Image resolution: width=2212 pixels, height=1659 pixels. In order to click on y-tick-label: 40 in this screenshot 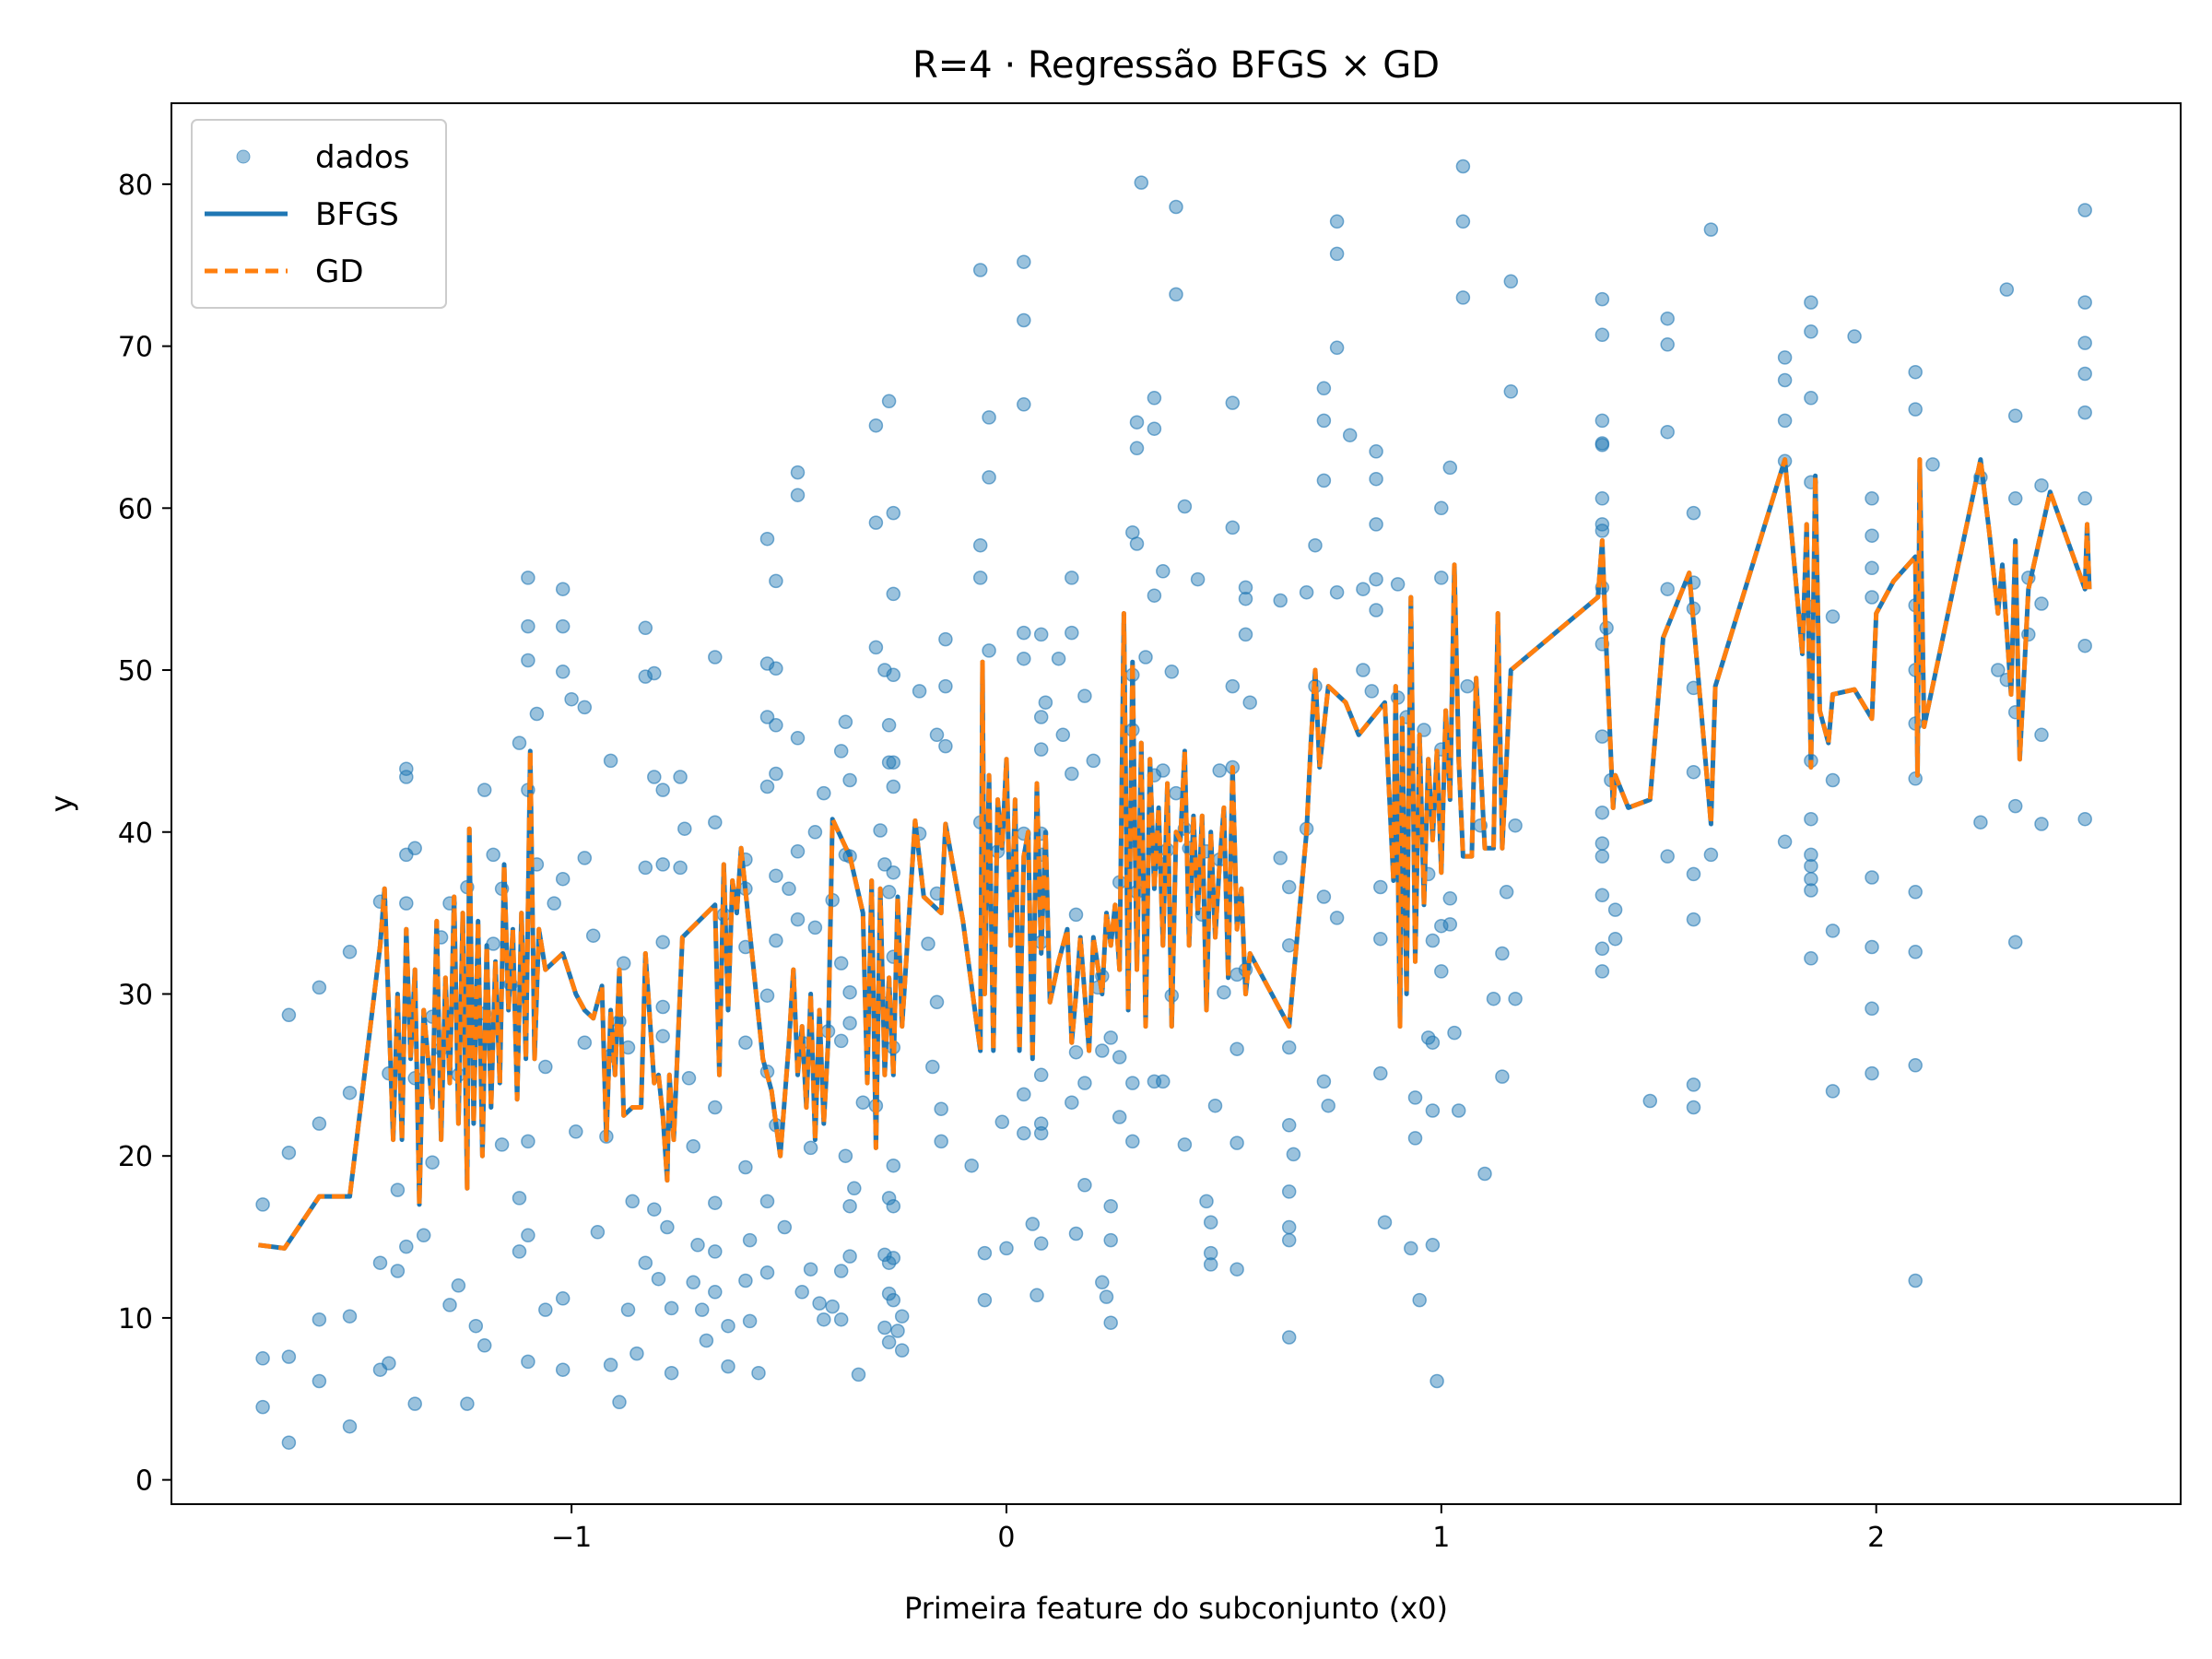, I will do `click(135, 834)`.